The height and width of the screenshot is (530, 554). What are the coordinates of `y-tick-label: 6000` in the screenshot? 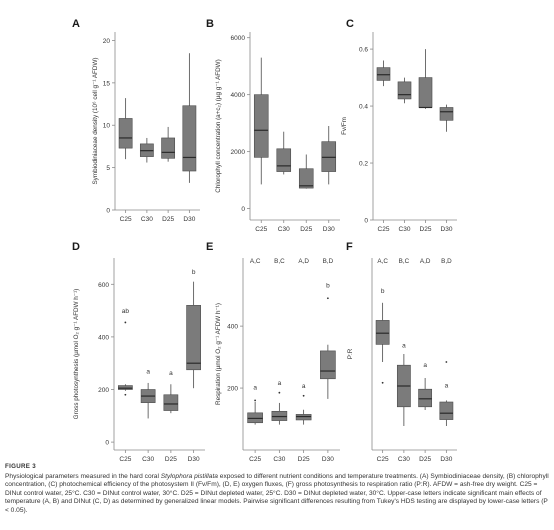 It's located at (238, 38).